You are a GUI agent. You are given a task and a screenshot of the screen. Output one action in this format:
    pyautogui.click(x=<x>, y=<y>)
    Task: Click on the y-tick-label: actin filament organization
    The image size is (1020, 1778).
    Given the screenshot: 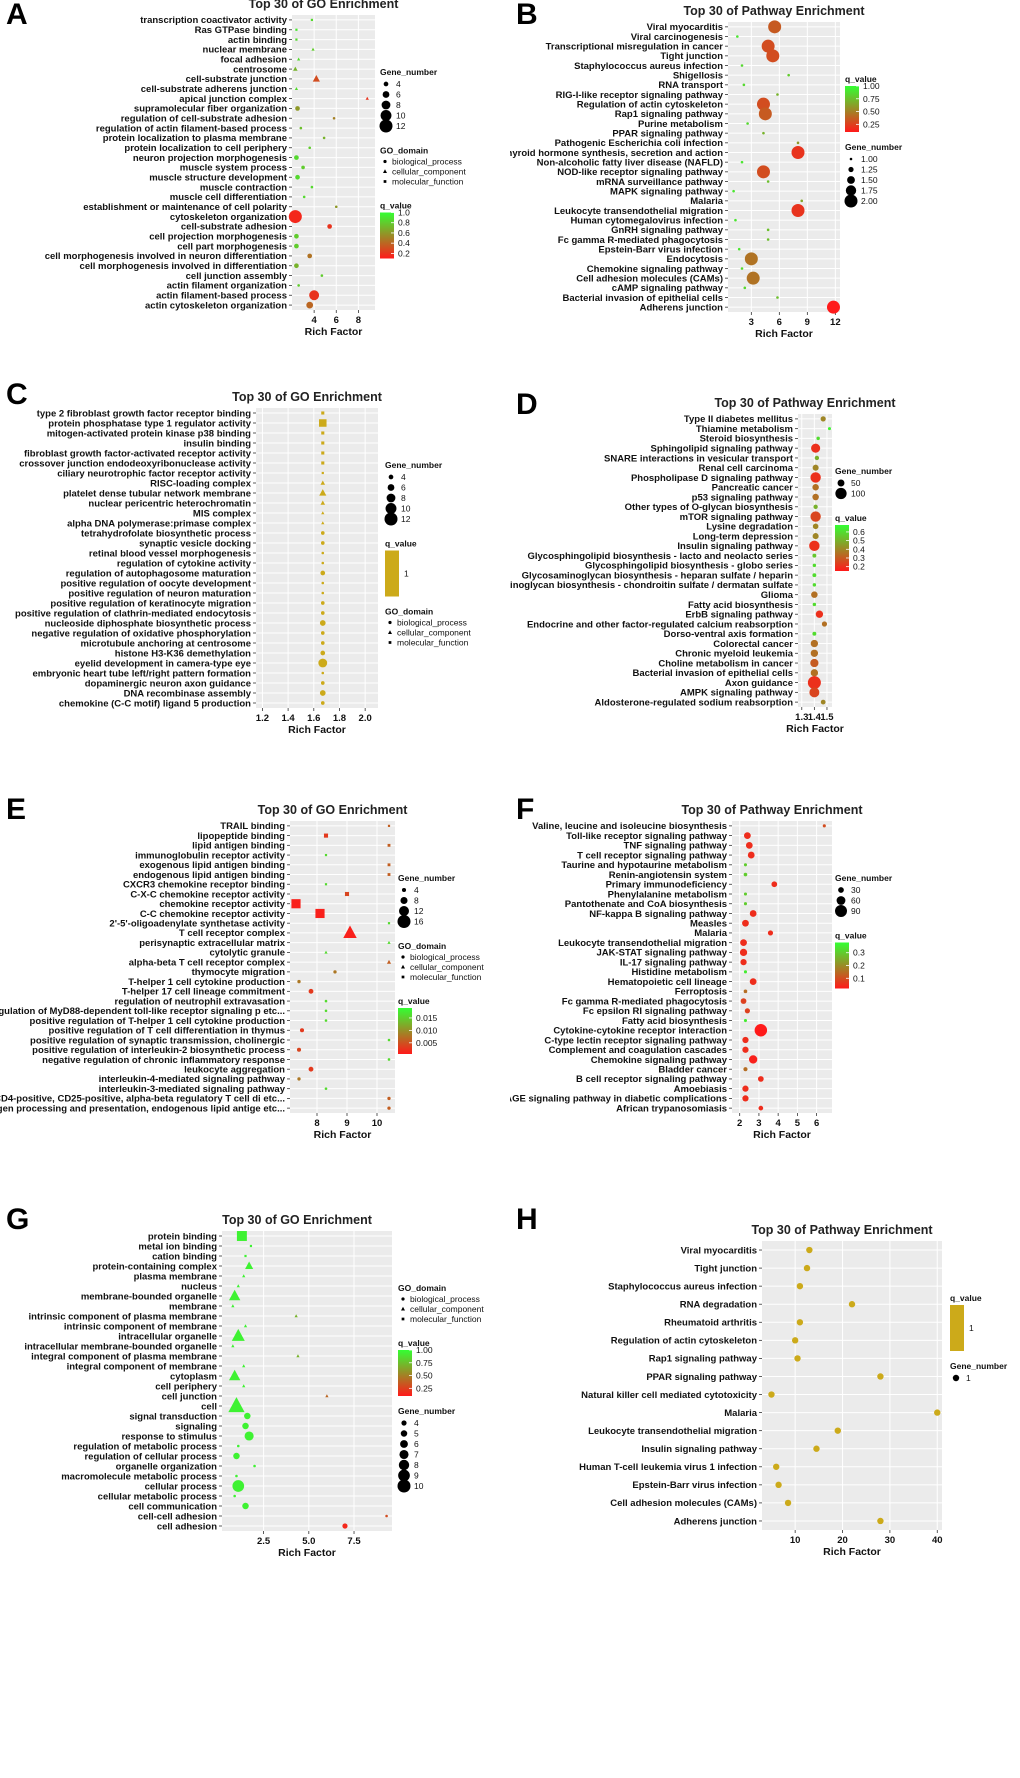 What is the action you would take?
    pyautogui.click(x=227, y=286)
    